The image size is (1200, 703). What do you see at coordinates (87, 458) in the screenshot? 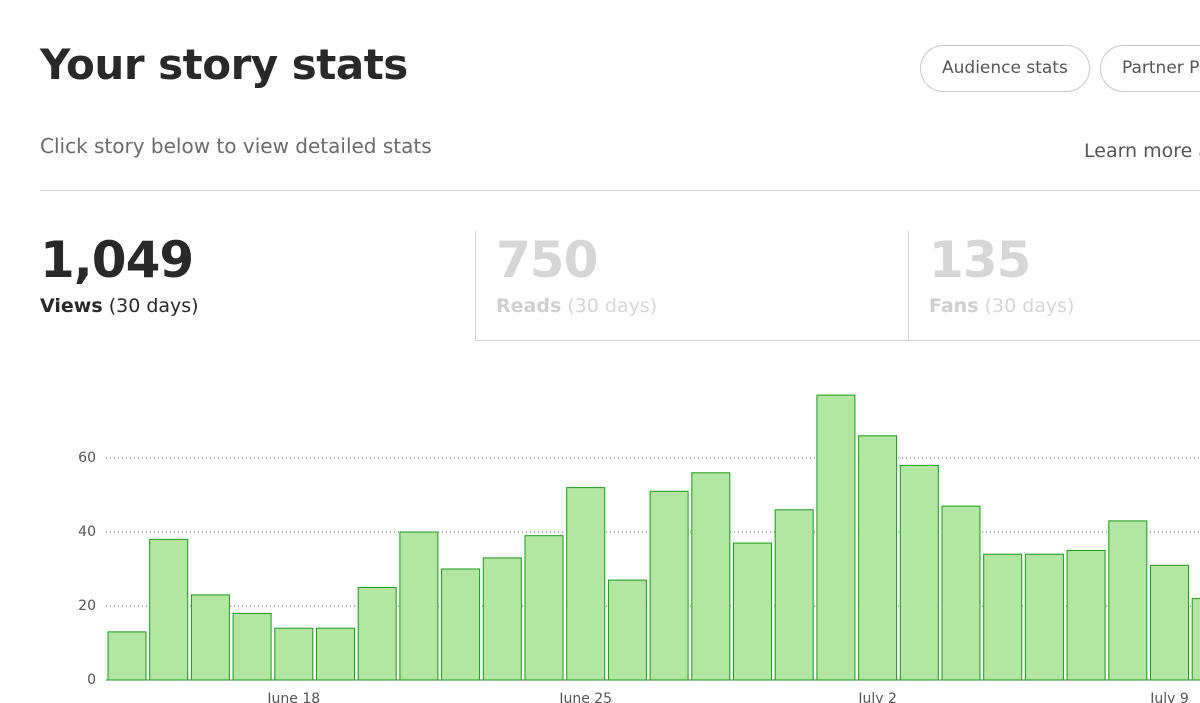
I see `y-tick-label: 60` at bounding box center [87, 458].